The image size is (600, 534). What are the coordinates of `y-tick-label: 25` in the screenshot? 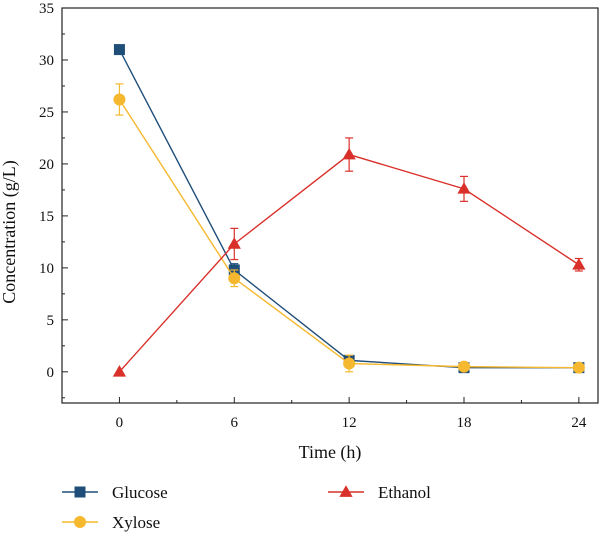 It's located at (46, 113).